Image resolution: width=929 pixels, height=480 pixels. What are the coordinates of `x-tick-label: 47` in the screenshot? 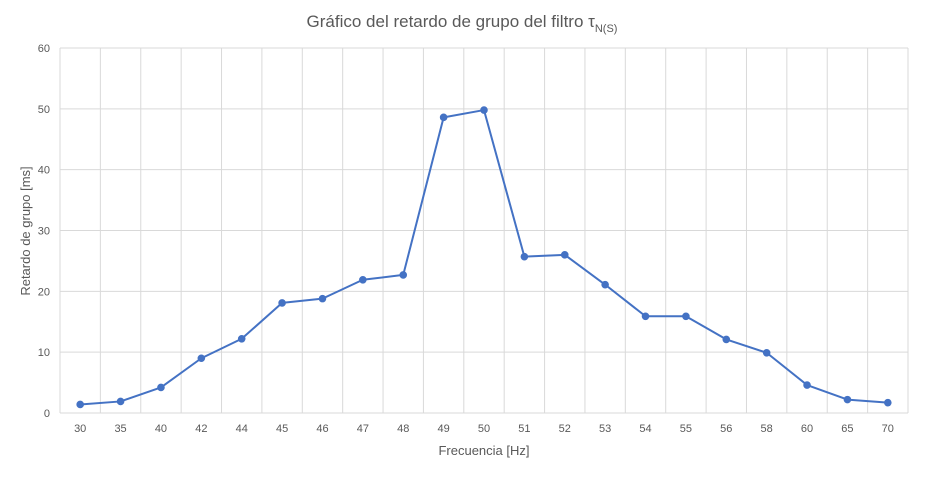 It's located at (363, 429).